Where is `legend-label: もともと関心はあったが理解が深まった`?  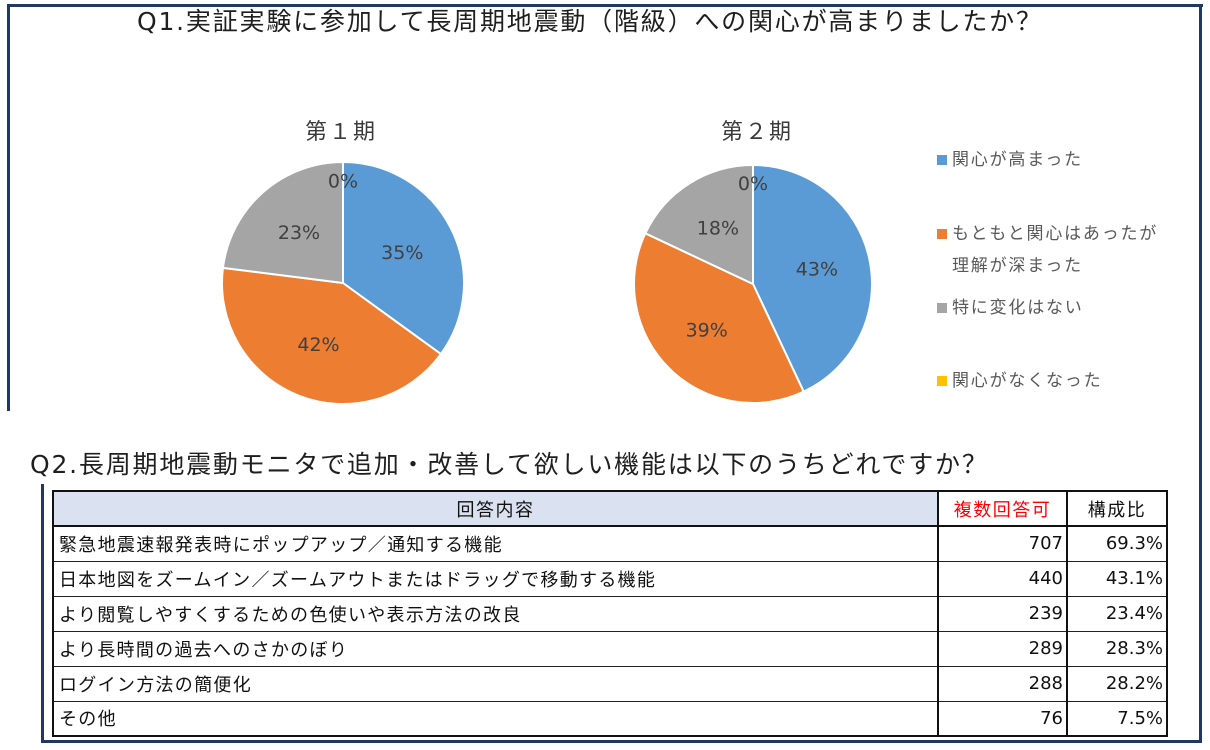 legend-label: もともと関心はあったが理解が深まった is located at coordinates (1055, 250).